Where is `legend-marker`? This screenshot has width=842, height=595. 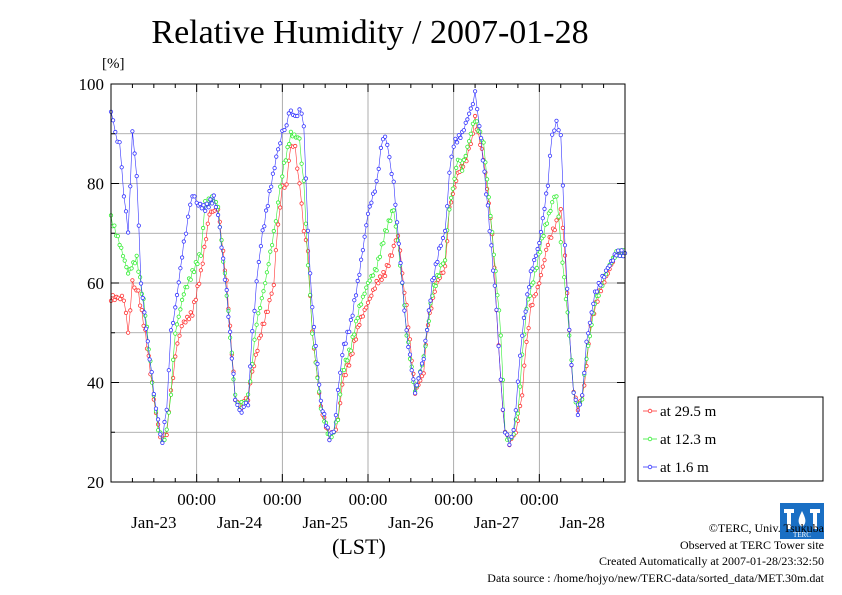 legend-marker is located at coordinates (650, 439).